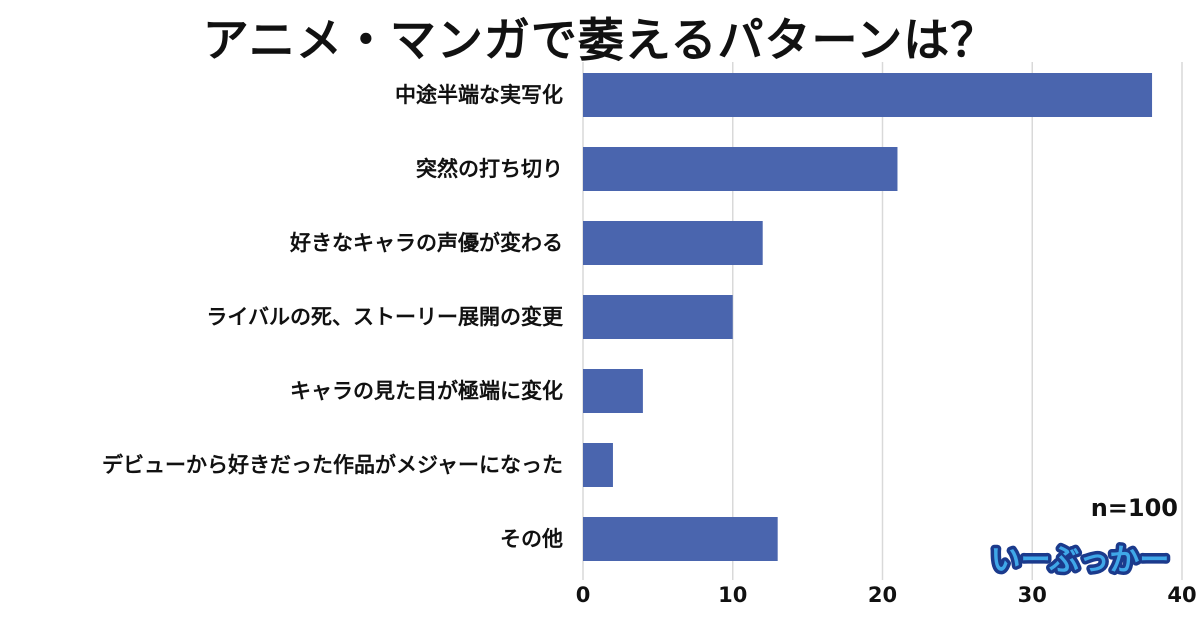 This screenshot has height=630, width=1200. I want to click on category-label: 中途半端な実写化, so click(479, 95).